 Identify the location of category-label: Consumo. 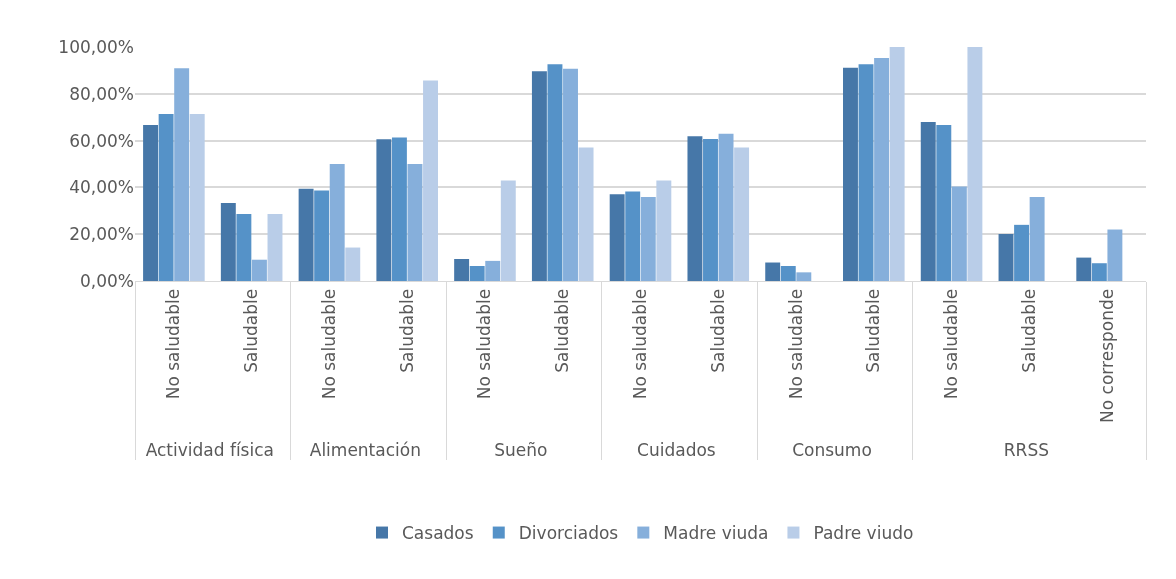
(832, 449).